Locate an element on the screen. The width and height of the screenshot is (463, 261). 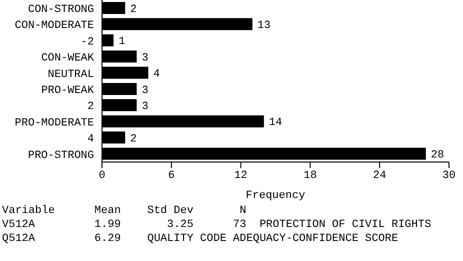
y-tick-label: CON-STRONG is located at coordinates (61, 10).